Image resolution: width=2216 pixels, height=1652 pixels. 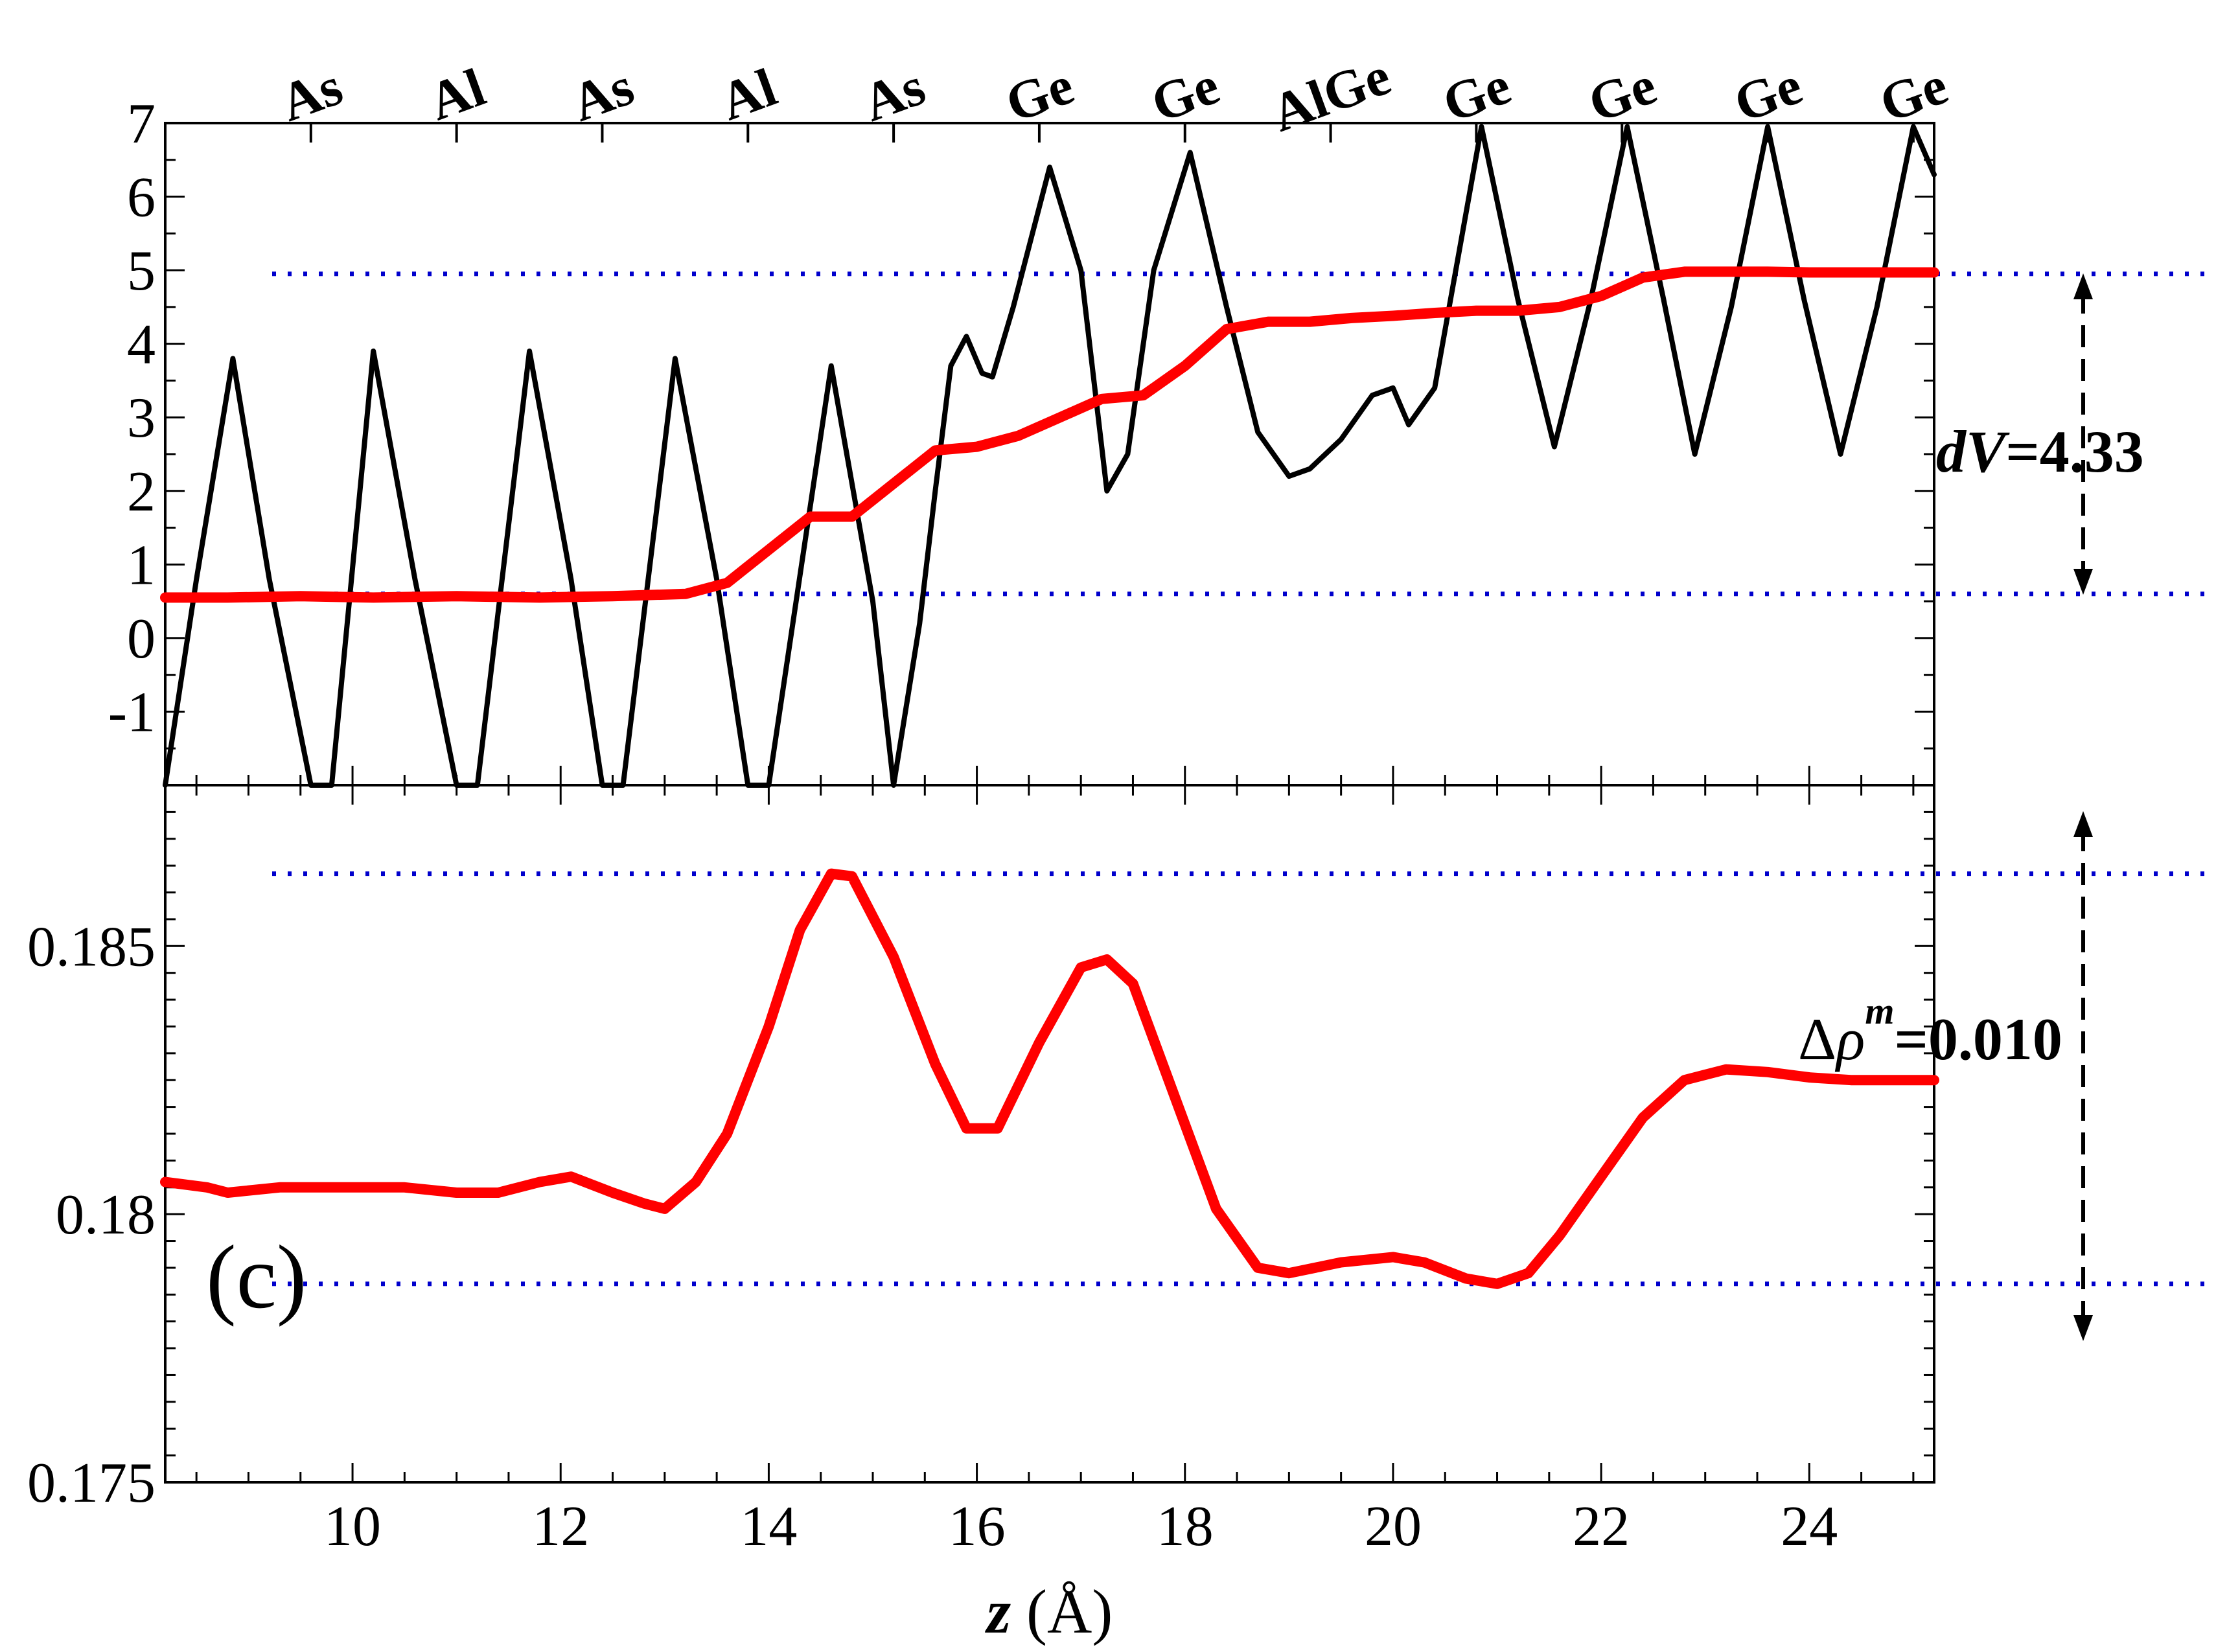 I want to click on x-tick-label: 12, so click(x=560, y=1526).